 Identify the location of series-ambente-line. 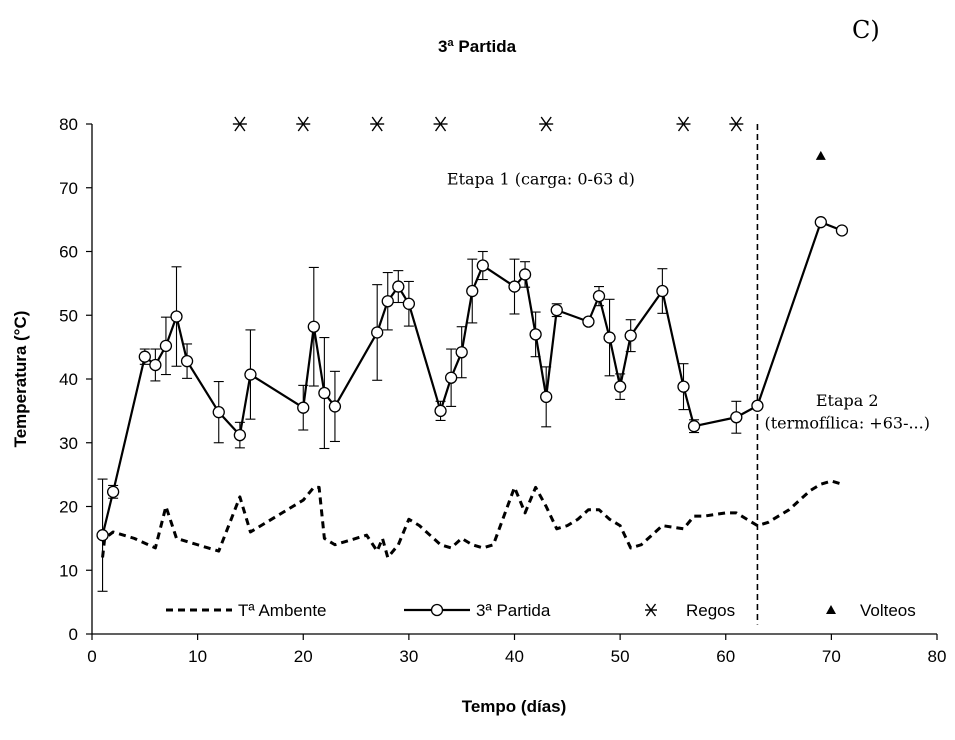
(472, 519).